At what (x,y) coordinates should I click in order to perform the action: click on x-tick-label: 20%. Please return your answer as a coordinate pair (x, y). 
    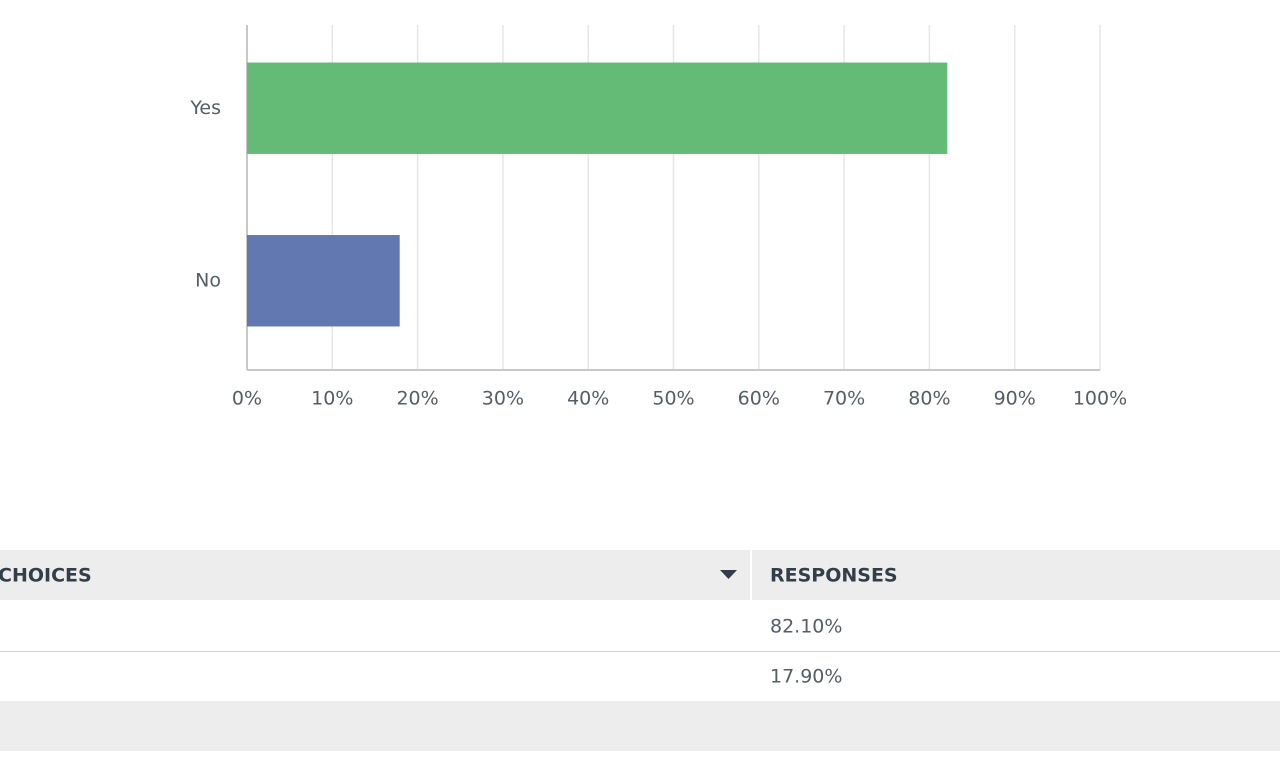
    Looking at the image, I should click on (417, 399).